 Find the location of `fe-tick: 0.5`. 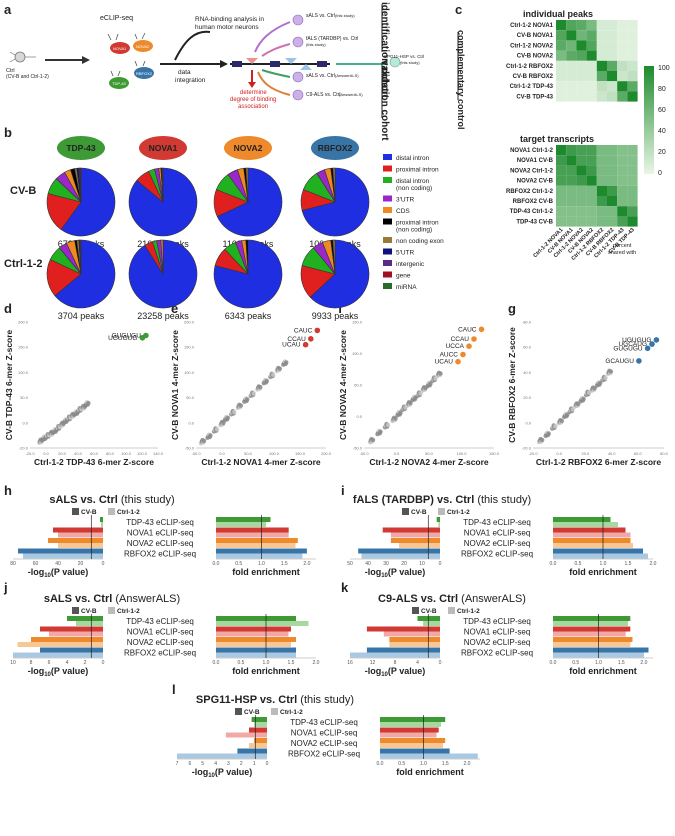

fe-tick: 0.5 is located at coordinates (238, 564).